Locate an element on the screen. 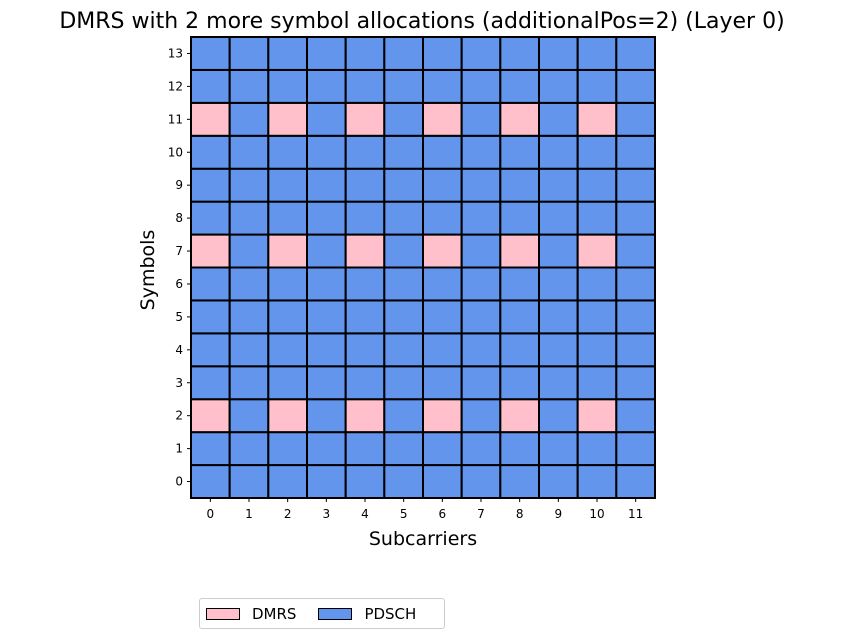 The height and width of the screenshot is (639, 845). legend: DMRS PDSCH is located at coordinates (322, 613).